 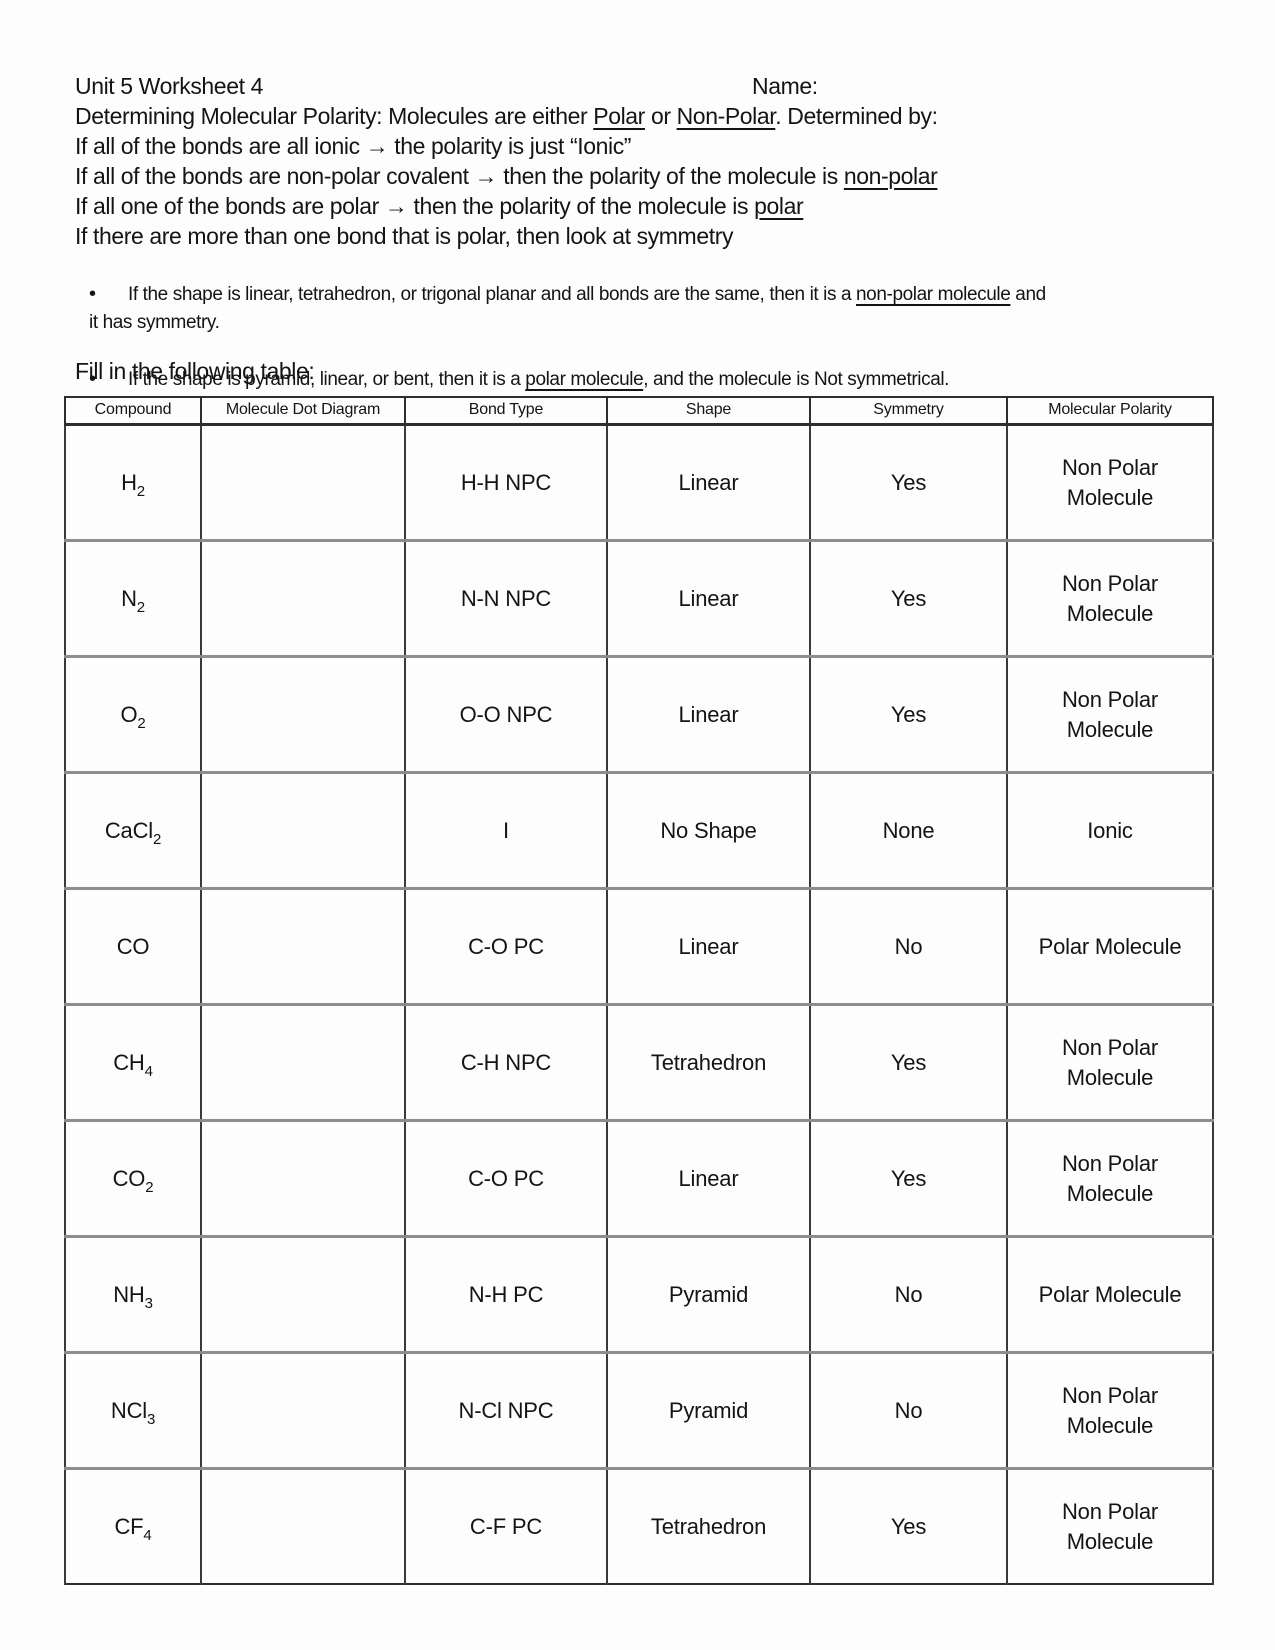 What do you see at coordinates (796, 379) in the screenshot?
I see `bullet2-post: , and the molecule is Not symmetrical.` at bounding box center [796, 379].